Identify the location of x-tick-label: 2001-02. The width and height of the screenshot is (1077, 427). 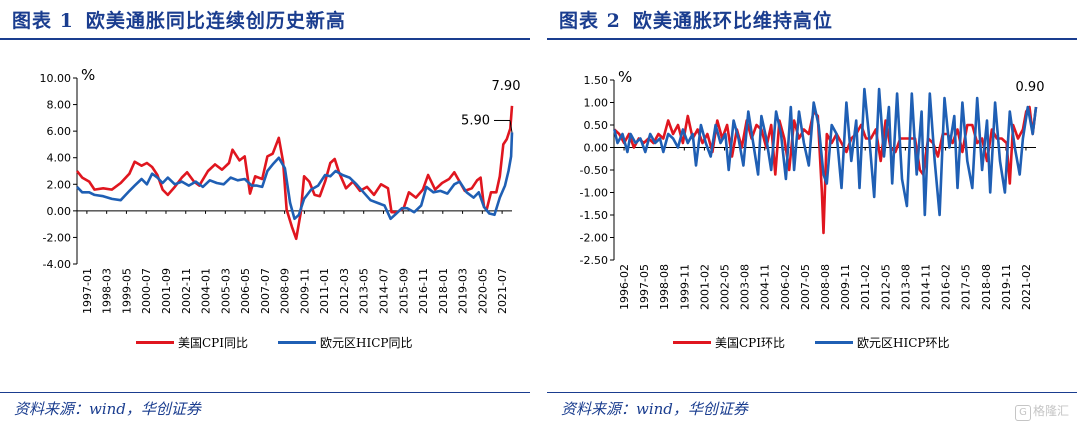
(704, 287).